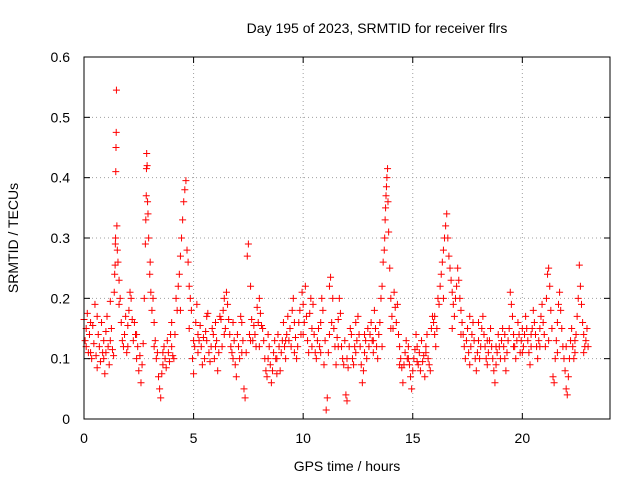 Image resolution: width=640 pixels, height=480 pixels. I want to click on y-tick-label: 0.2, so click(61, 298).